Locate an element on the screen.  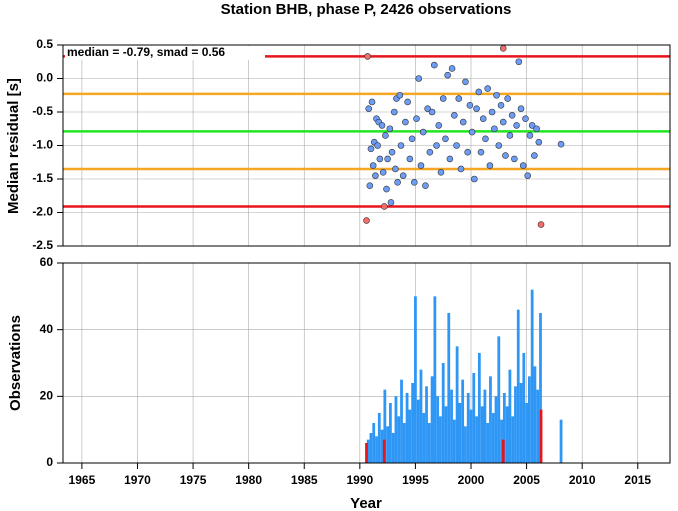
x-tick-label: 1965 is located at coordinates (82, 480).